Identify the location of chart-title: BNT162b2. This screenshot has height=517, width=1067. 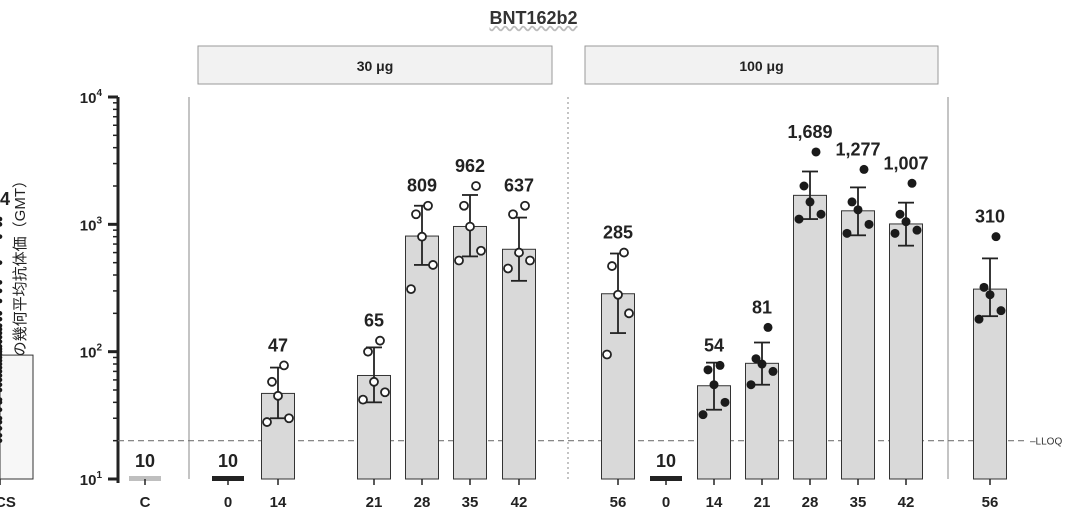
(533, 18).